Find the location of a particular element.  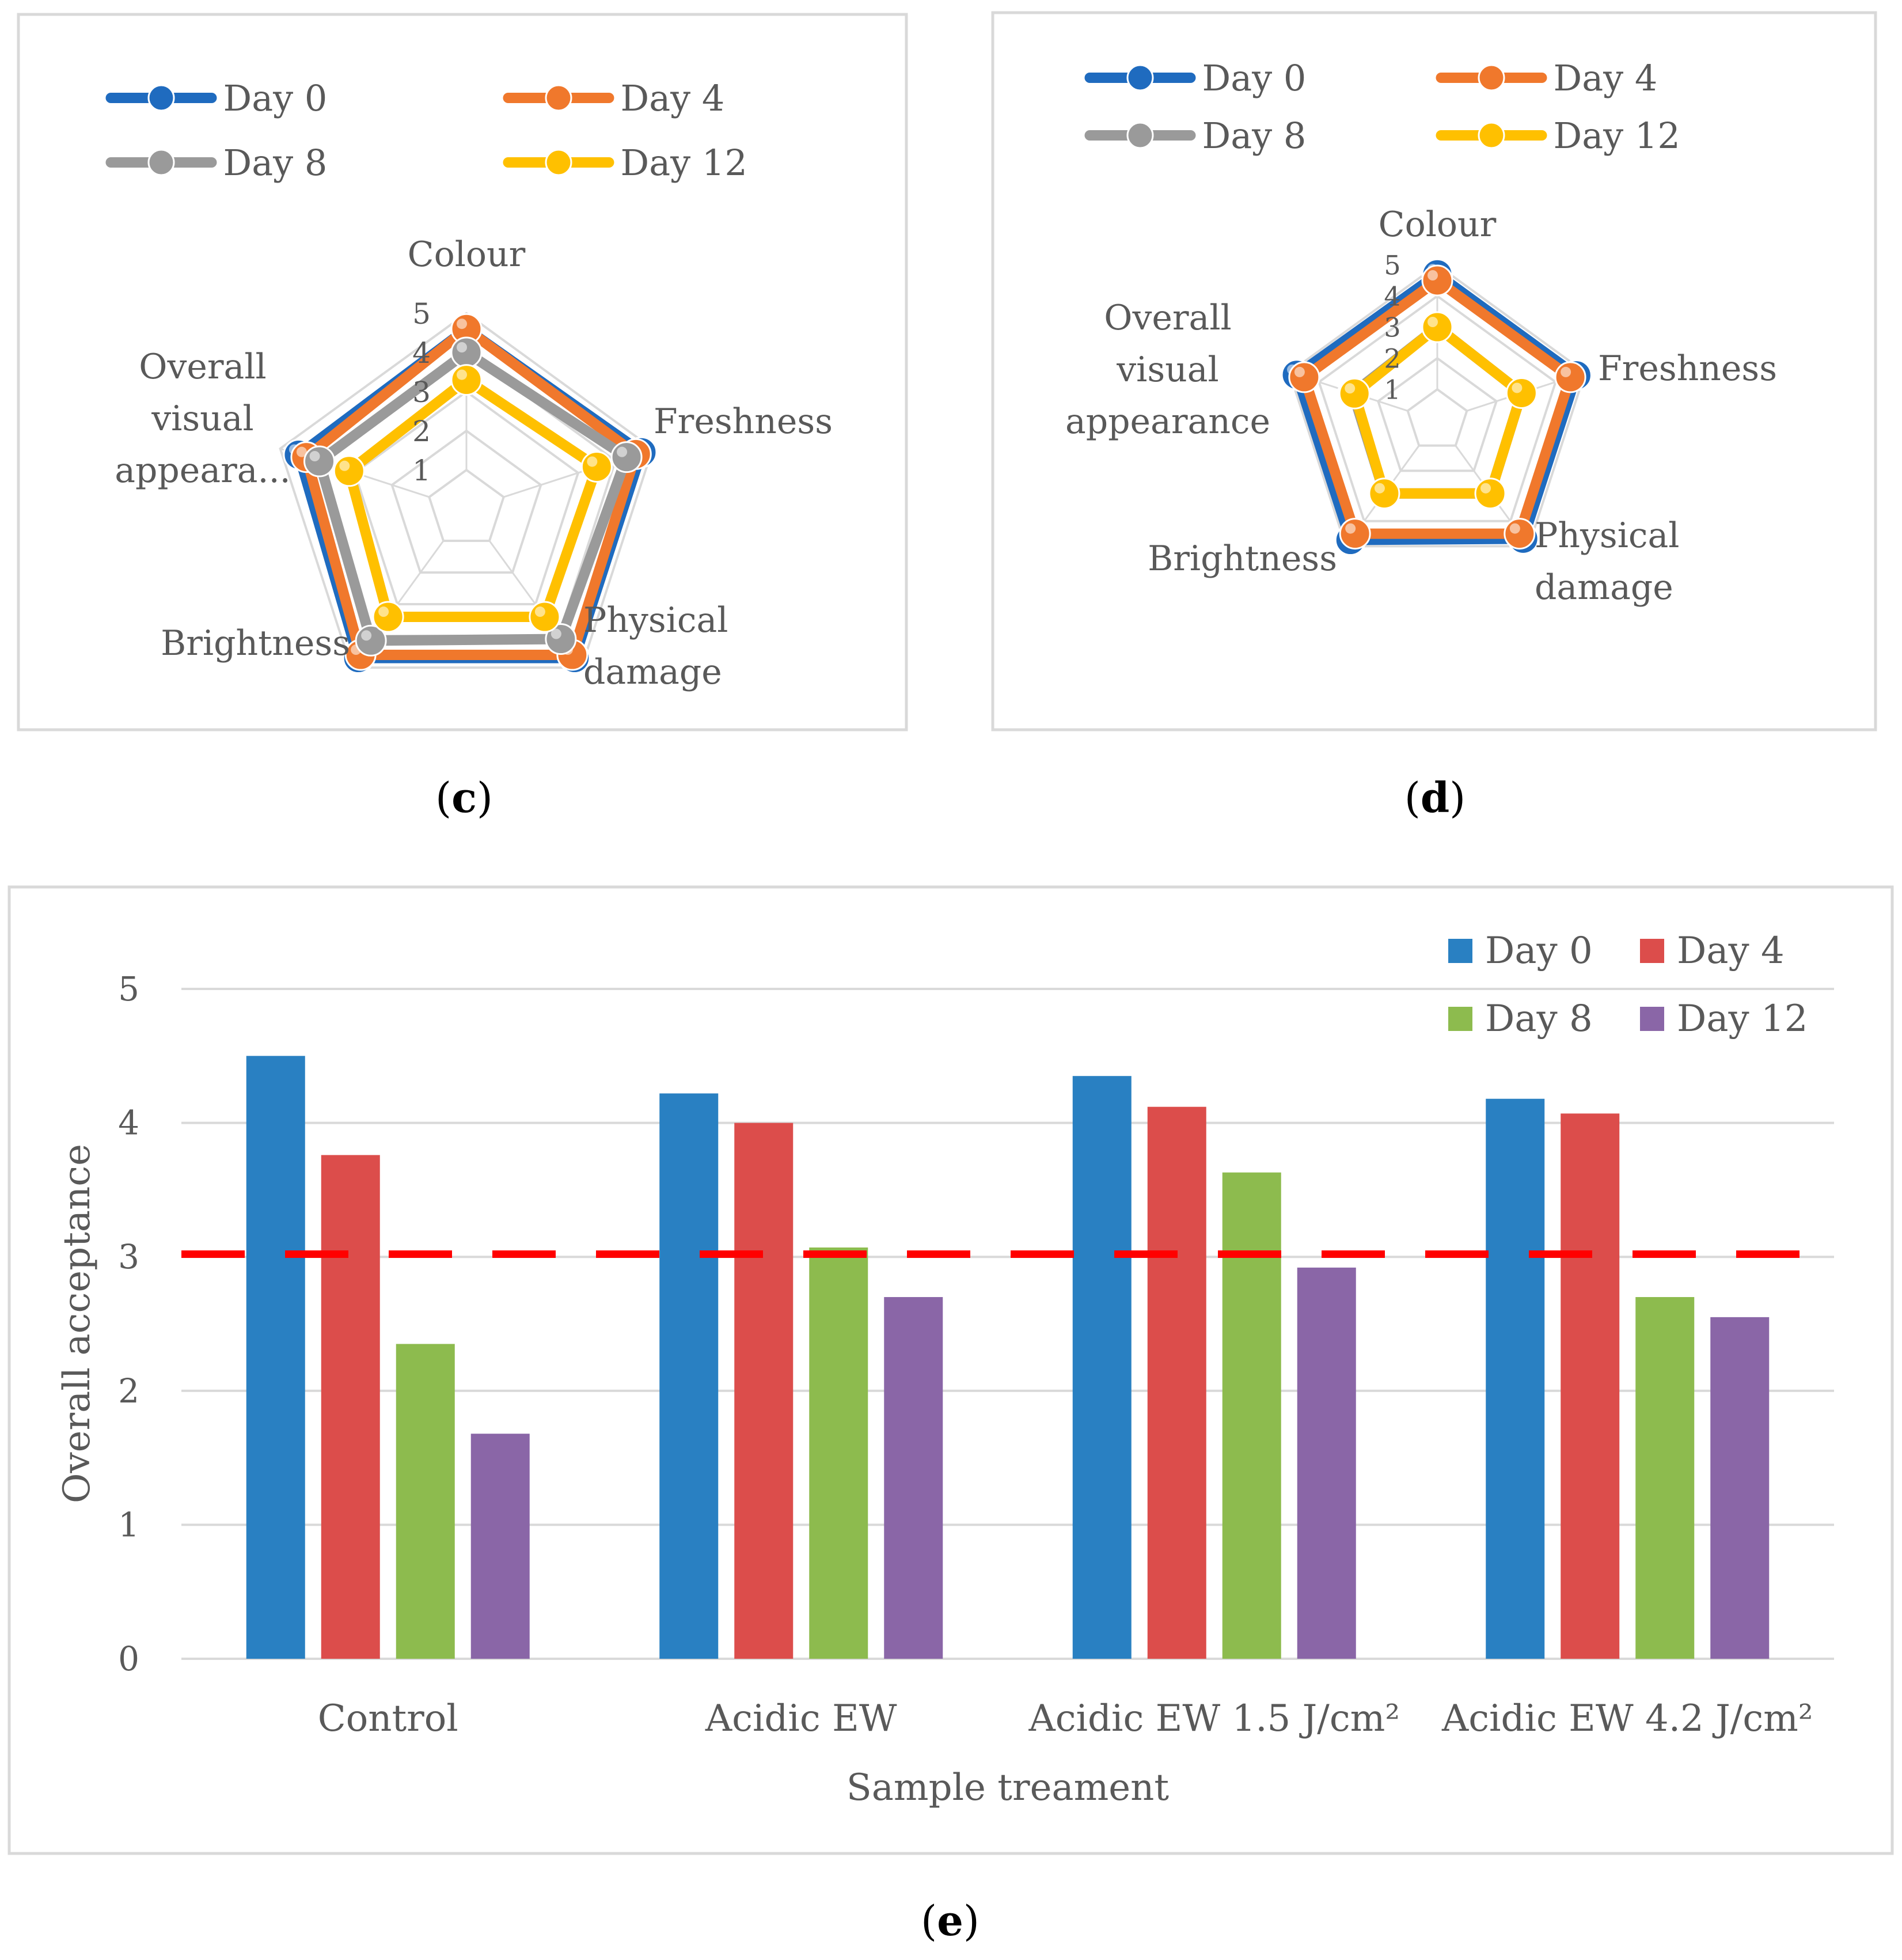

radar-axis-label-line: Freshness is located at coordinates (1687, 368).